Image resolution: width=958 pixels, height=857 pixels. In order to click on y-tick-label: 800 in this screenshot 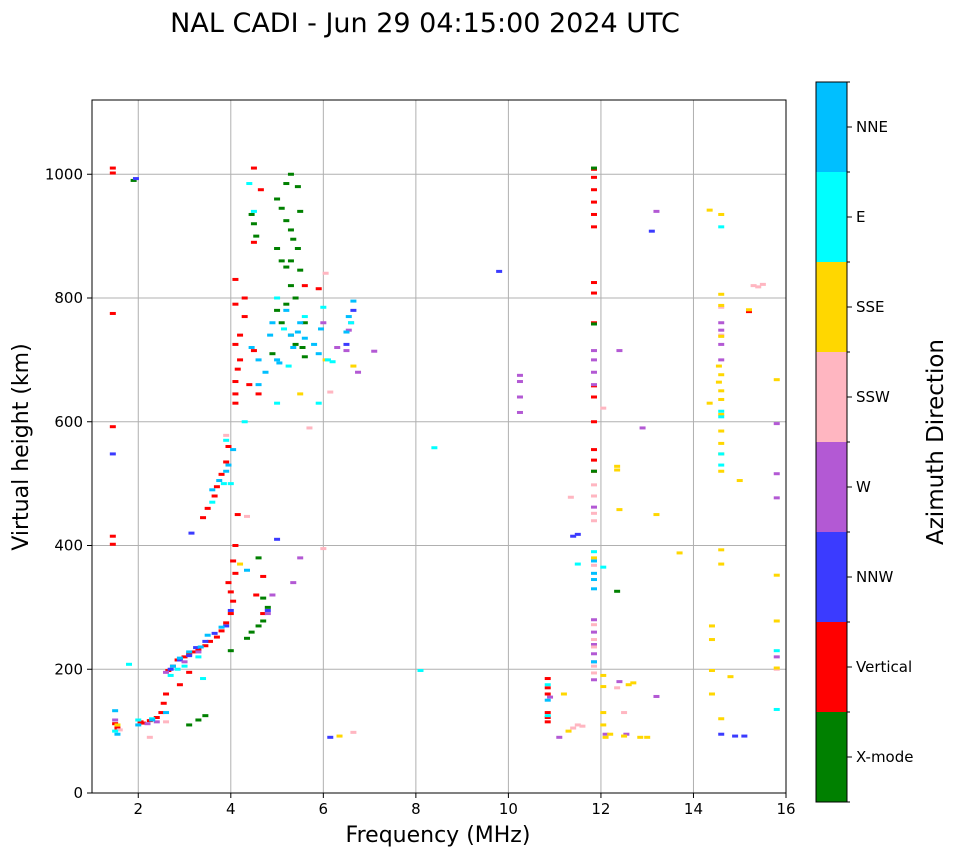, I will do `click(68, 298)`.